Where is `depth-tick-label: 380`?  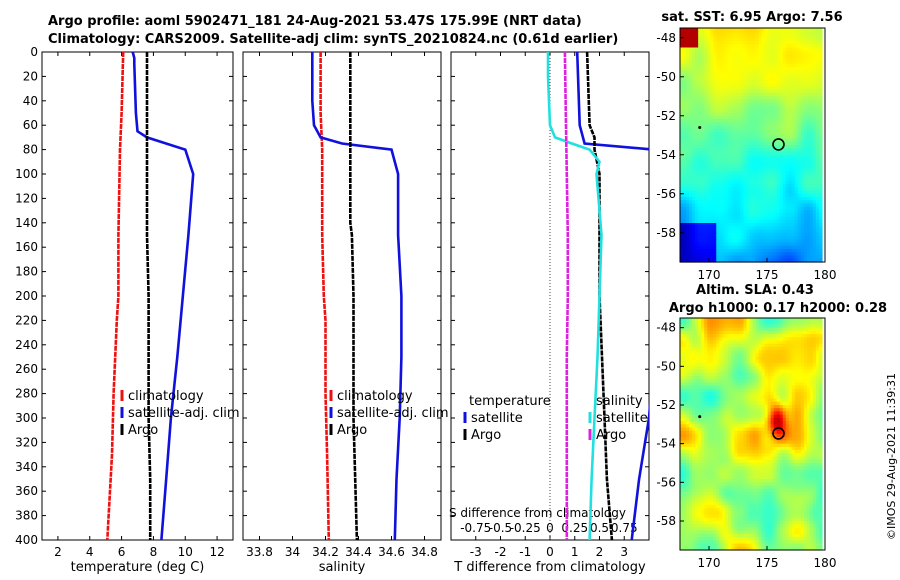
depth-tick-label: 380 is located at coordinates (26, 516).